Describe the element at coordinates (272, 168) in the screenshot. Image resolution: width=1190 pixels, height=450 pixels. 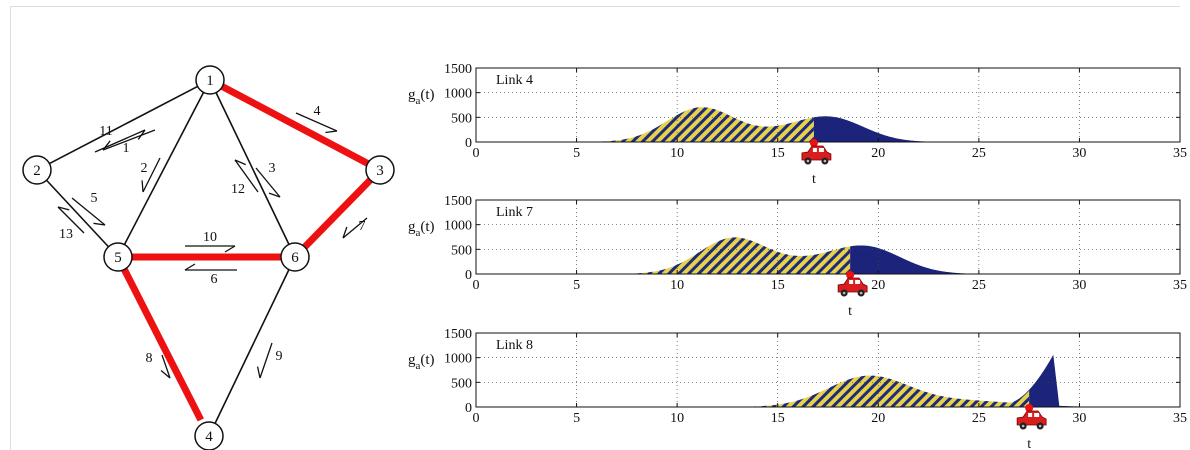
I see `link-label-3: 3` at that location.